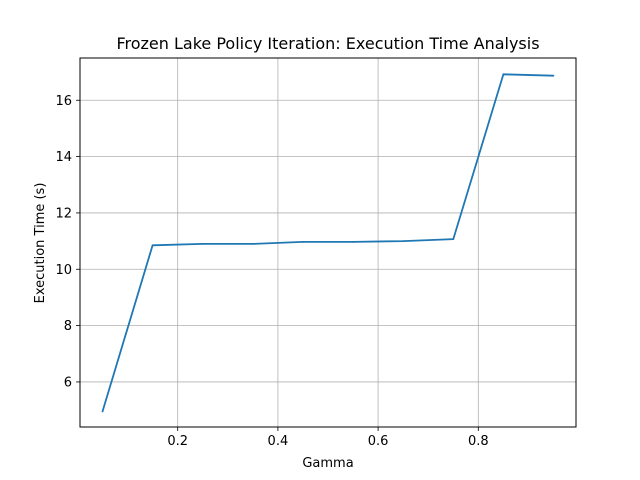 Image resolution: width=640 pixels, height=480 pixels. Describe the element at coordinates (327, 463) in the screenshot. I see `x-axis-label: Gamma` at that location.